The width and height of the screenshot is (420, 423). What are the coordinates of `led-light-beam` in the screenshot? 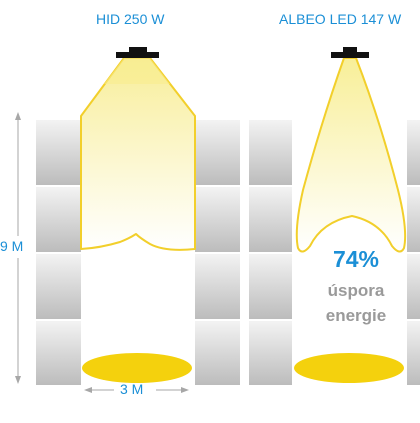 It's located at (351, 155).